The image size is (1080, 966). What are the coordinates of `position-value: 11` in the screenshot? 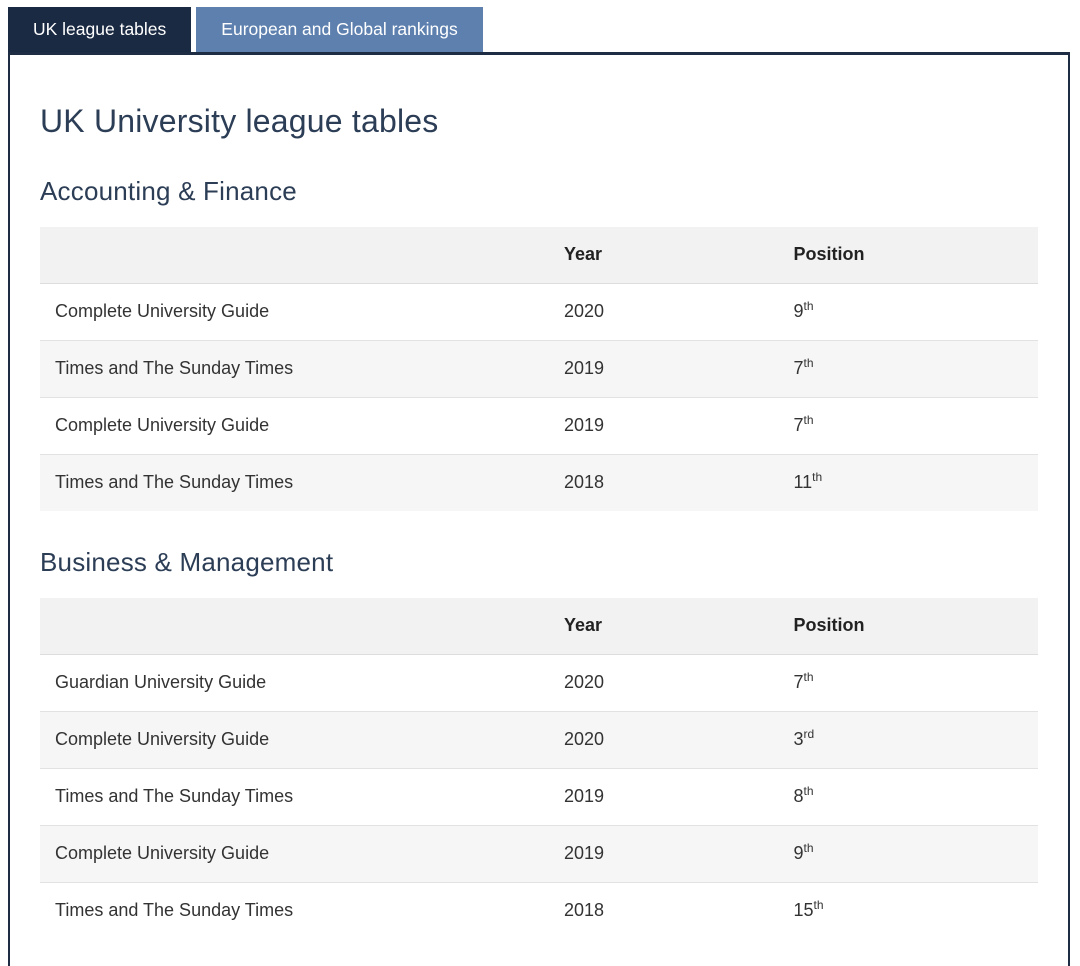 It's located at (803, 482).